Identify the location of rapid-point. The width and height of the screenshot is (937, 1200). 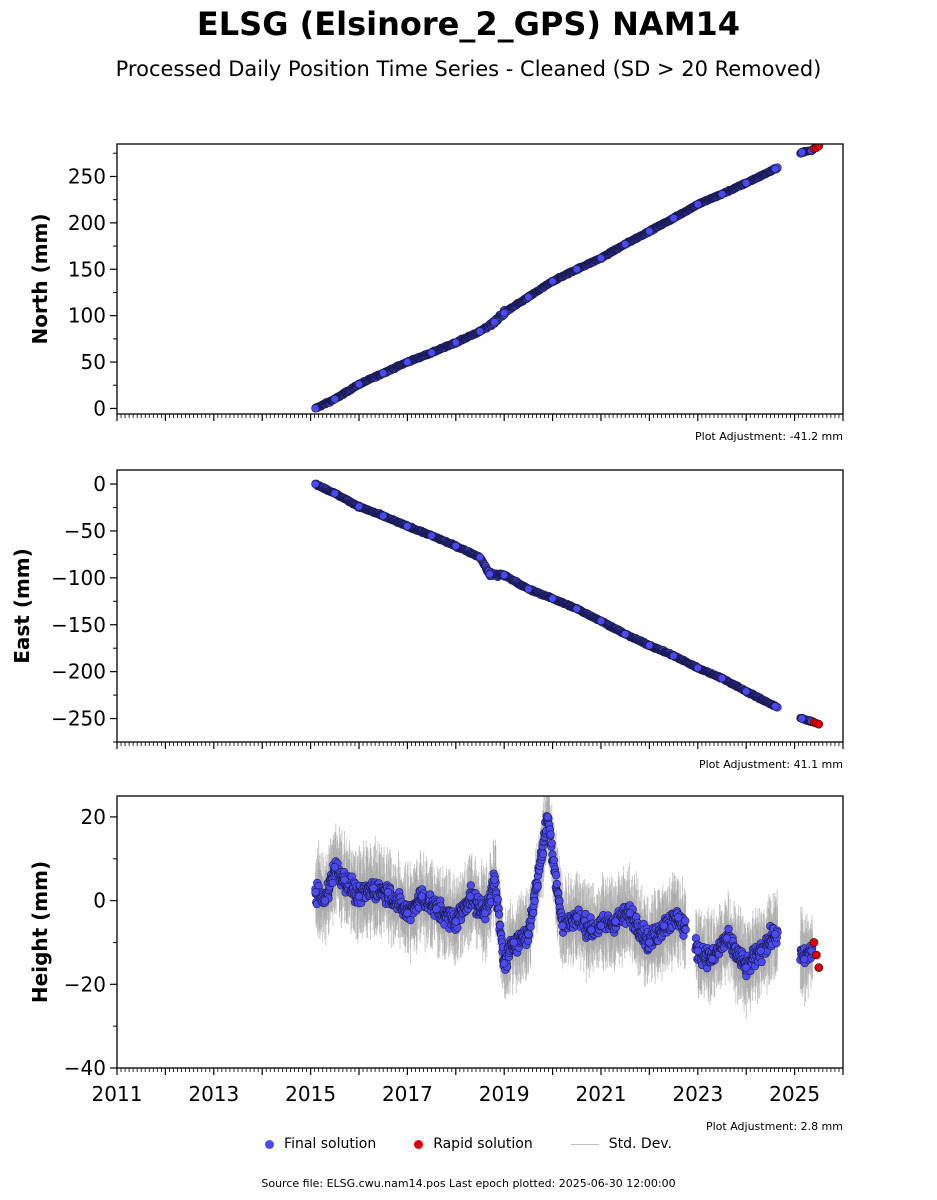
(819, 147).